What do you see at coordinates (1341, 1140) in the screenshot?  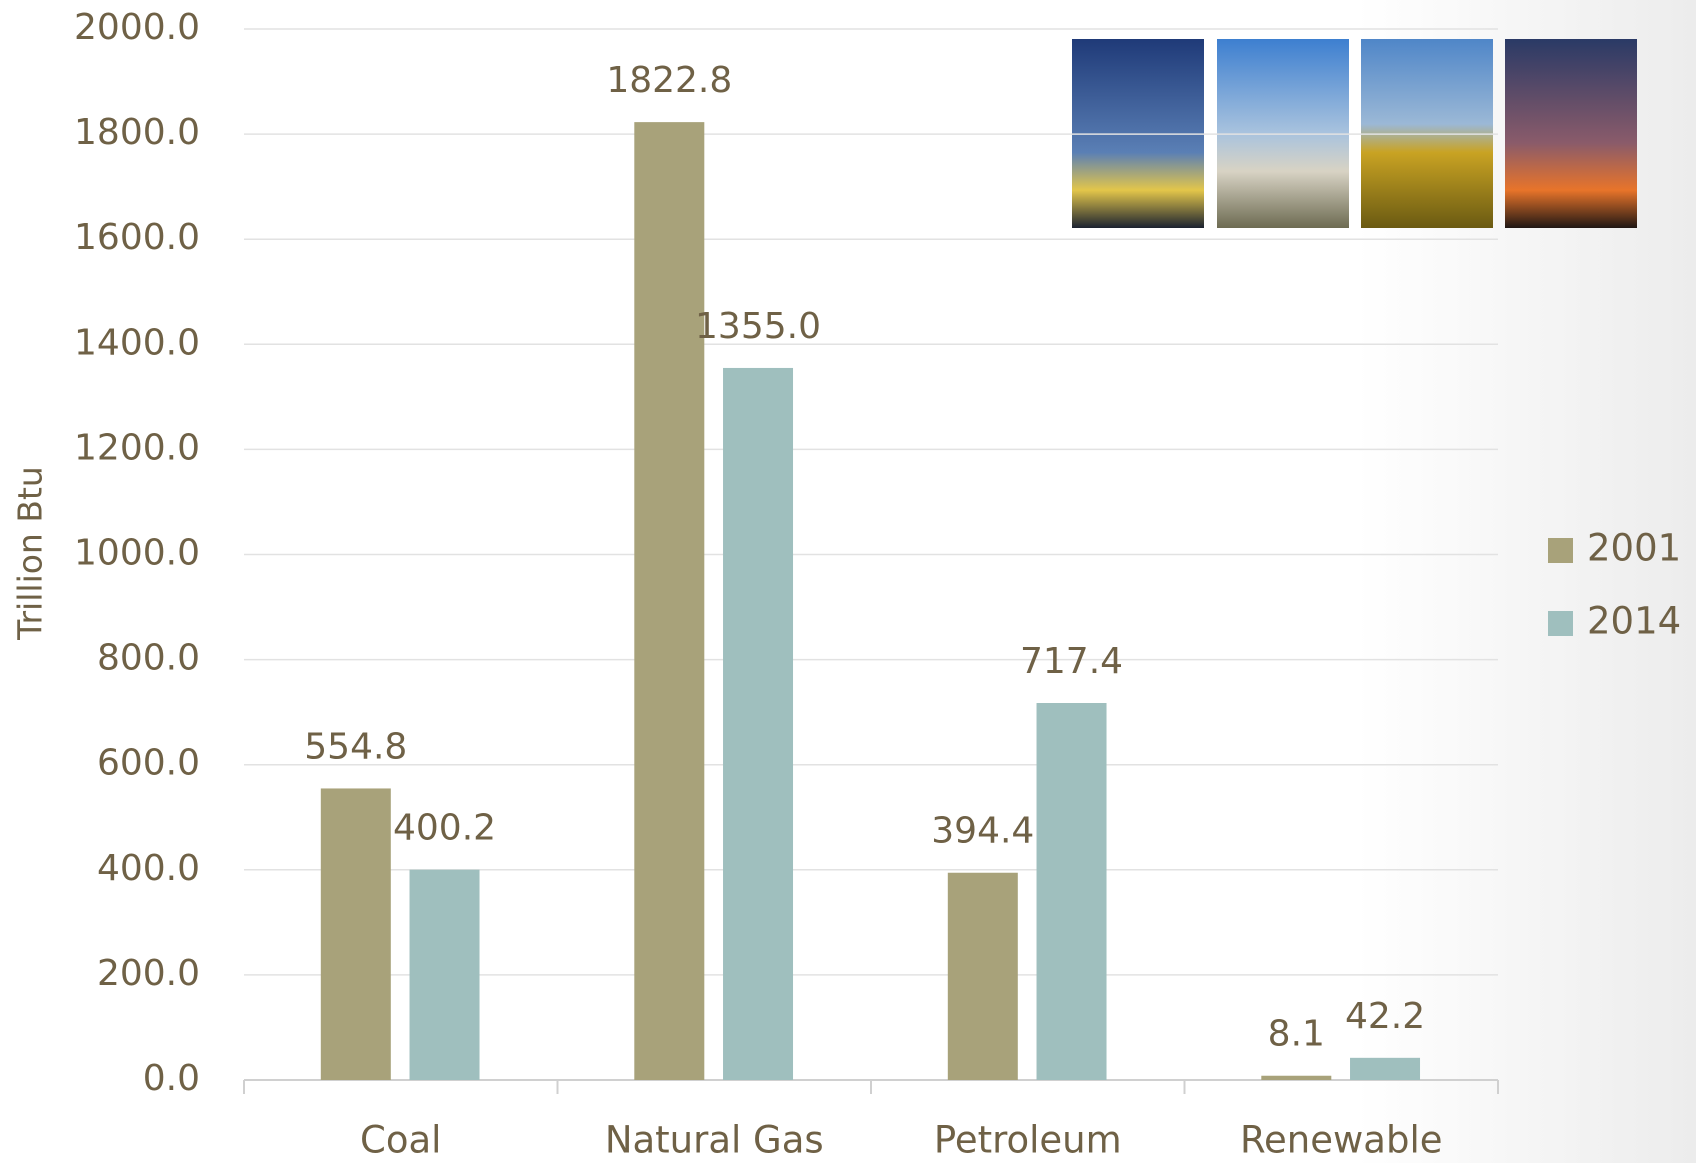 I see `x-tick-label: Renewable` at bounding box center [1341, 1140].